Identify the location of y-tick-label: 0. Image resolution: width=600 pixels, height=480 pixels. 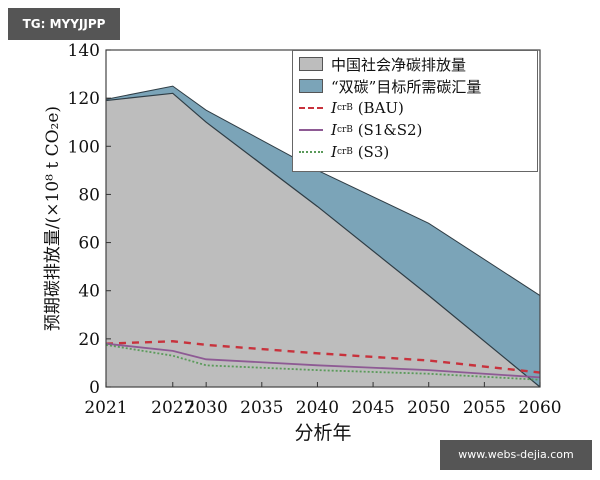
(94, 388).